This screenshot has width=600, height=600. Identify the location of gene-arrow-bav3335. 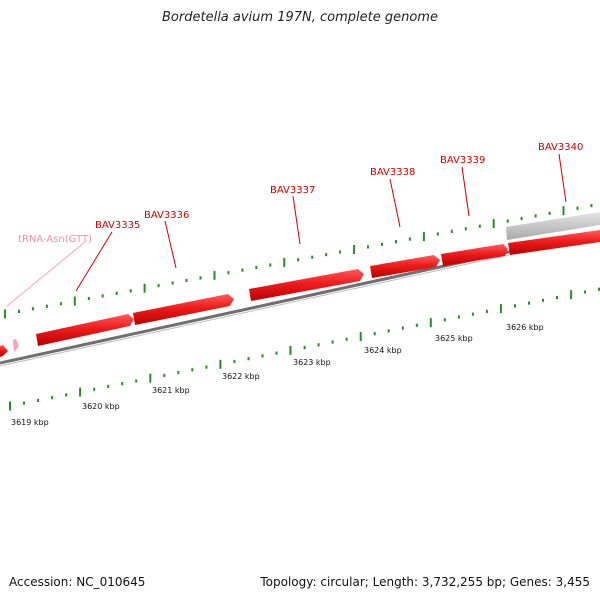
(85, 330).